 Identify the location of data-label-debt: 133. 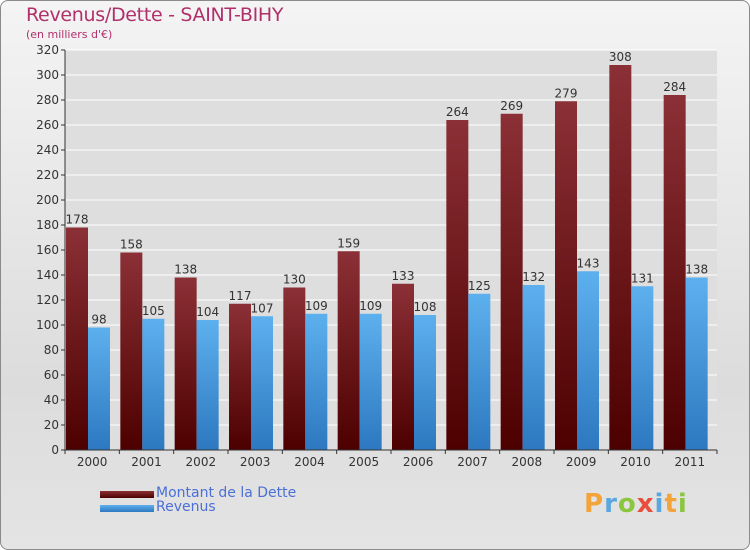
(403, 276).